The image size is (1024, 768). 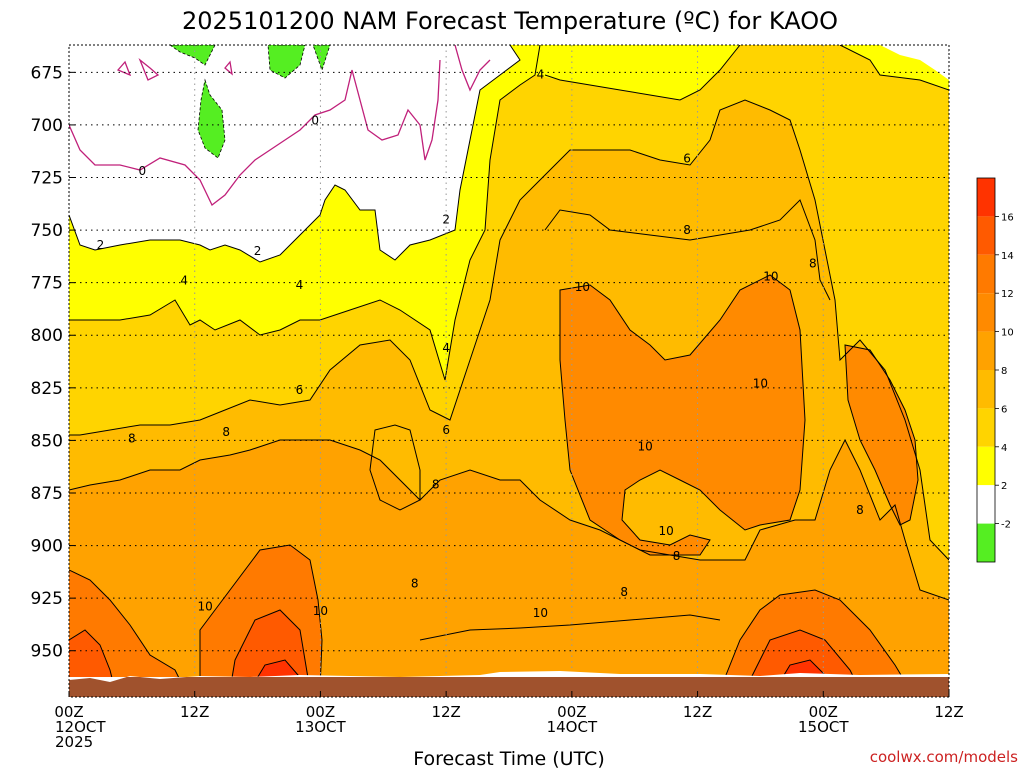 I want to click on contour-line-10b, so click(x=881, y=435).